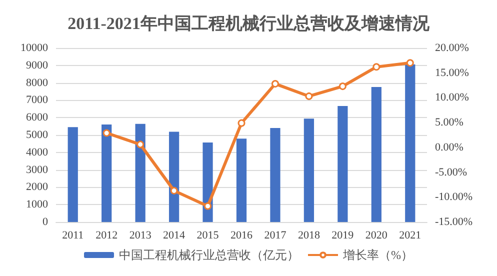 The height and width of the screenshot is (276, 497). Describe the element at coordinates (452, 98) in the screenshot. I see `y2-tick-label: 10.00%` at that location.